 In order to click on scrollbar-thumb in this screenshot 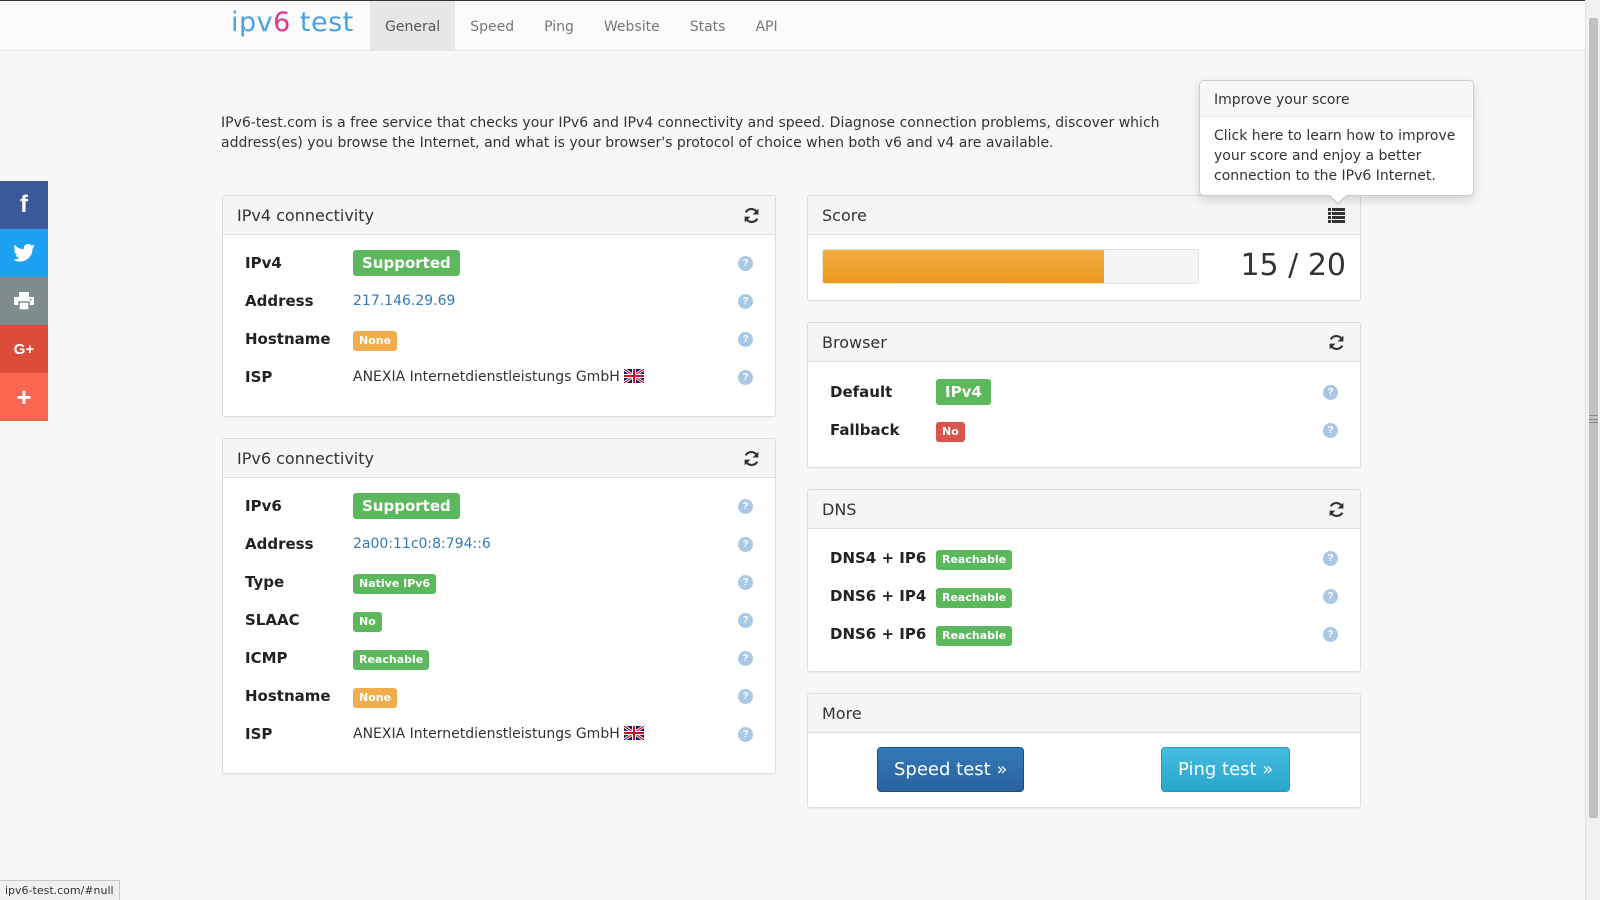, I will do `click(1593, 418)`.